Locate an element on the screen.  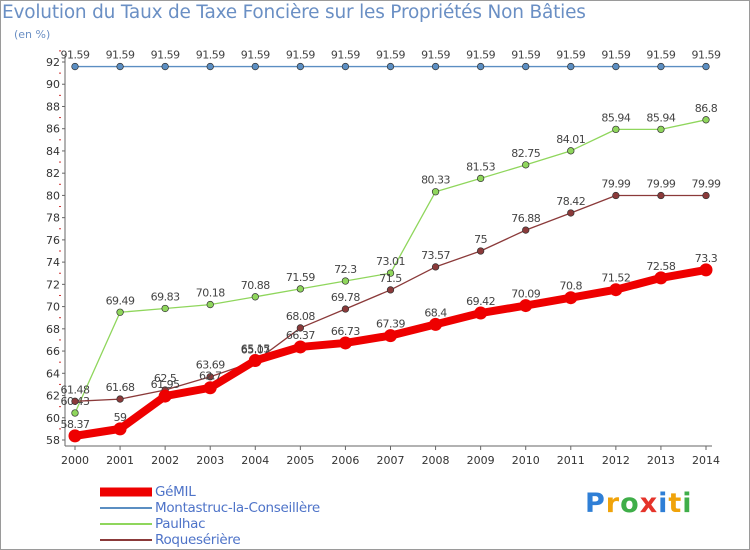
legend-label-paulhac: Paulhac is located at coordinates (180, 524).